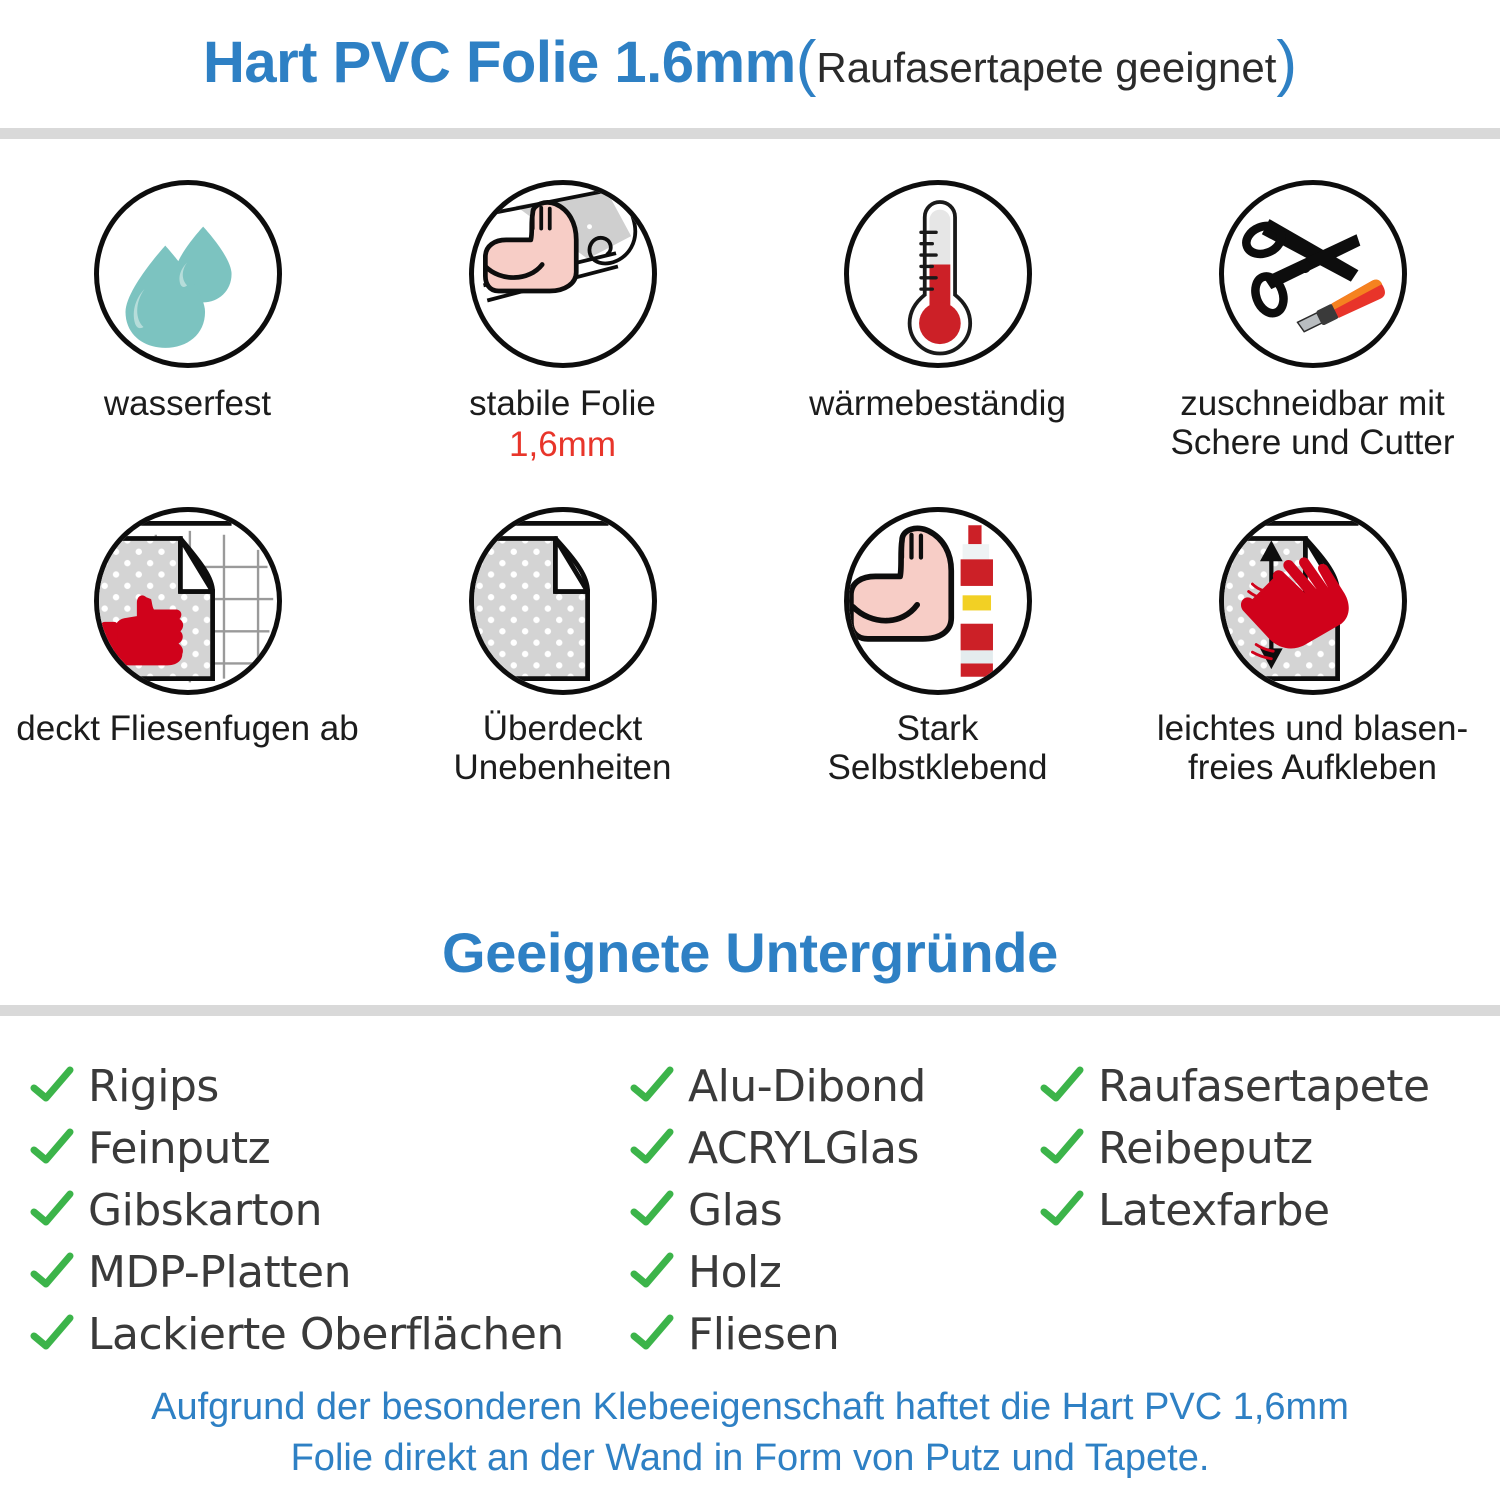 The height and width of the screenshot is (1500, 1500). Describe the element at coordinates (325, 1086) in the screenshot. I see `list-item: Rigips` at that location.